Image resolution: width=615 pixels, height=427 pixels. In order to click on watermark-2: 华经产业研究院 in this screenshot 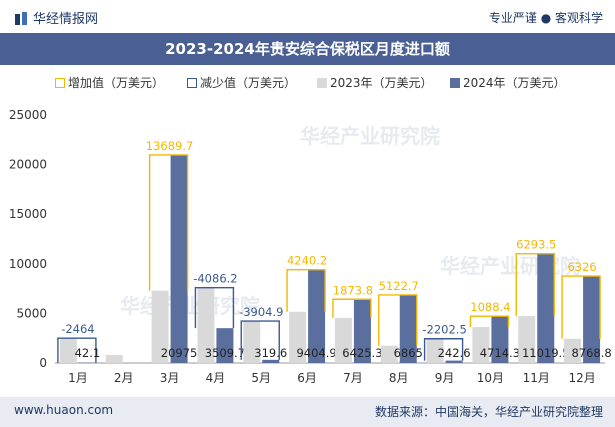, I will do `click(190, 306)`.